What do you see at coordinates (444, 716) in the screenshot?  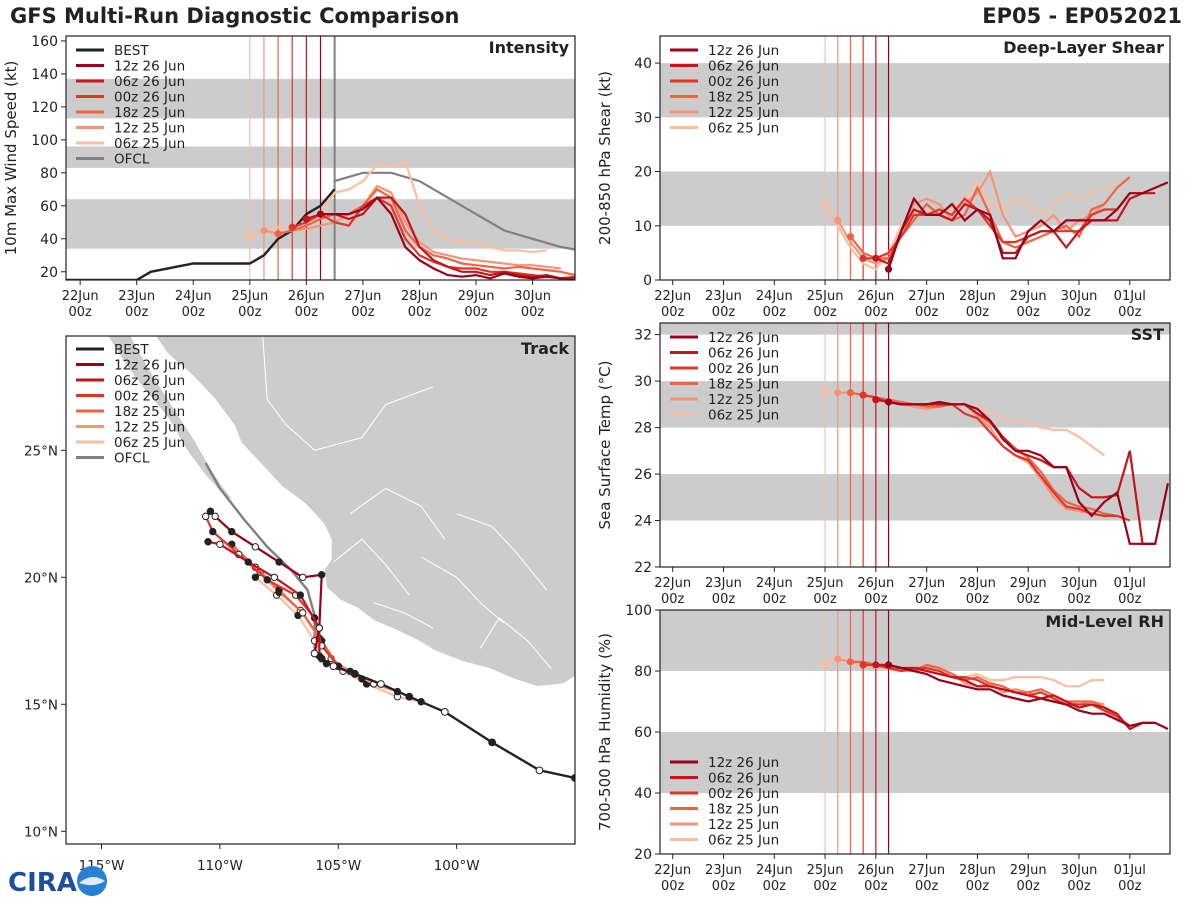 I see `best-track-line` at bounding box center [444, 716].